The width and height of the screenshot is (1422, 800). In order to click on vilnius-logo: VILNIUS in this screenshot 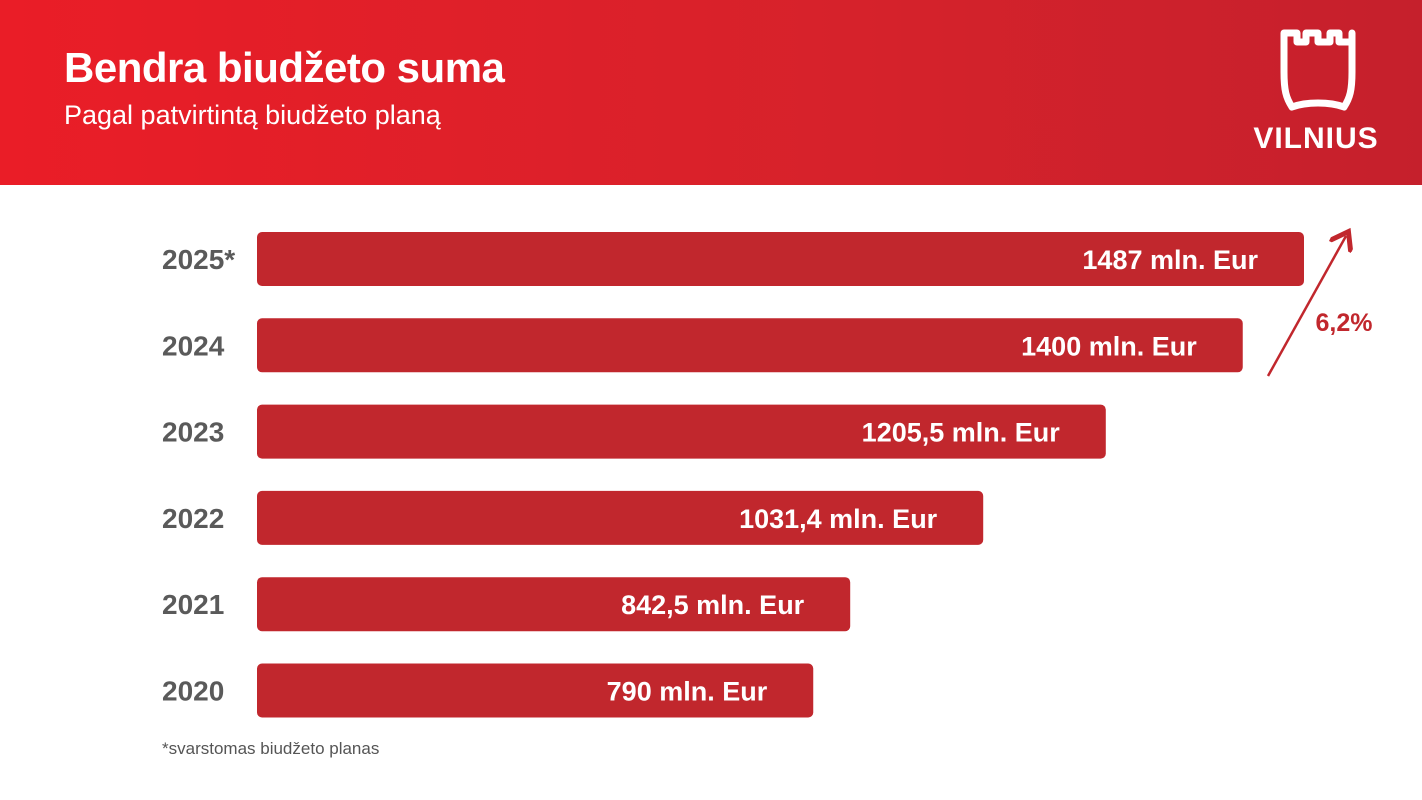, I will do `click(1320, 93)`.